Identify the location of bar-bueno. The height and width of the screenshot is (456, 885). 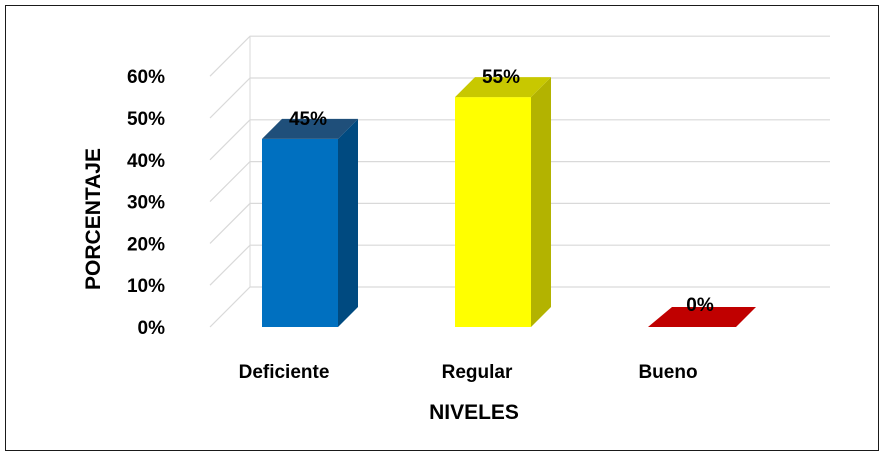
(702, 317).